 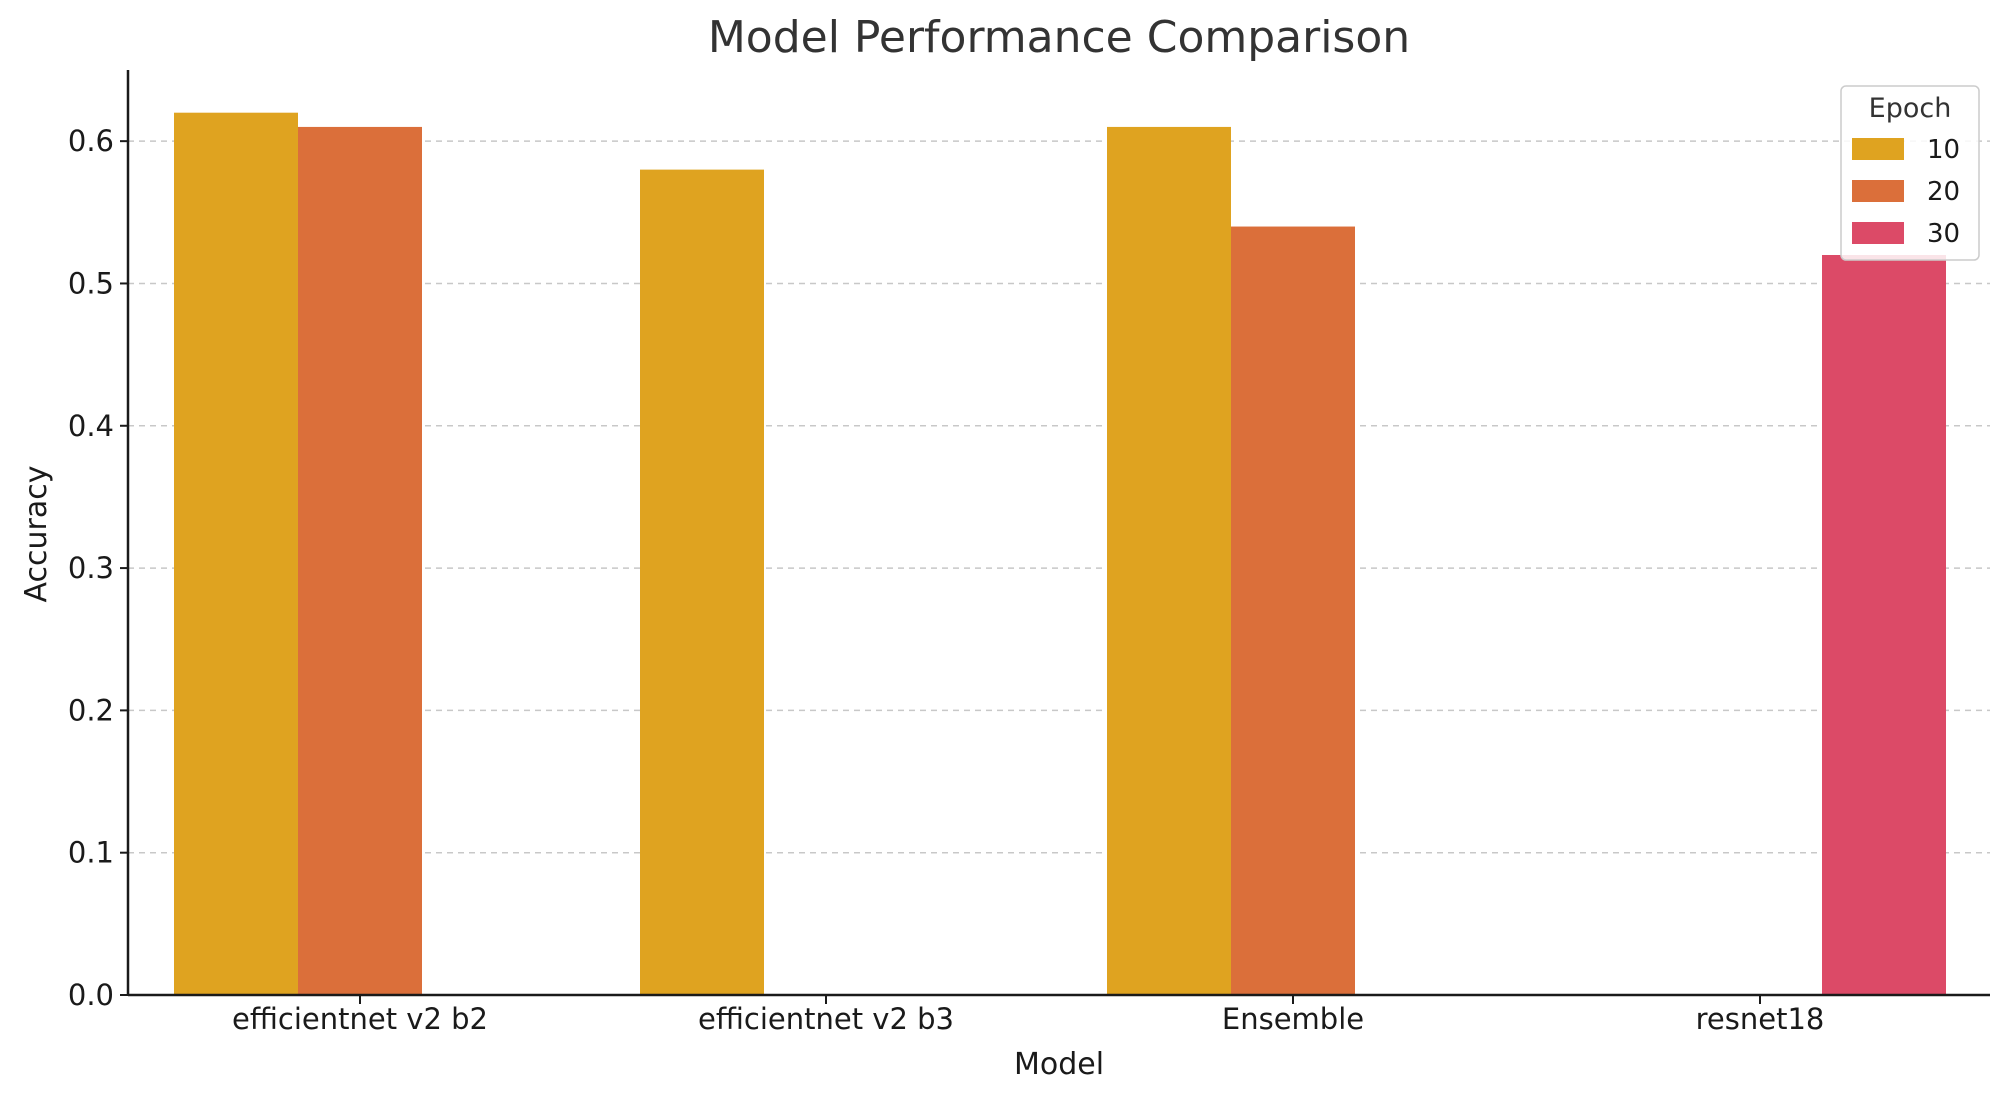 I want to click on y-ticks: 0.0 0.1 0.2 0.3 0.4 0.5 0.6, so click(x=98, y=568).